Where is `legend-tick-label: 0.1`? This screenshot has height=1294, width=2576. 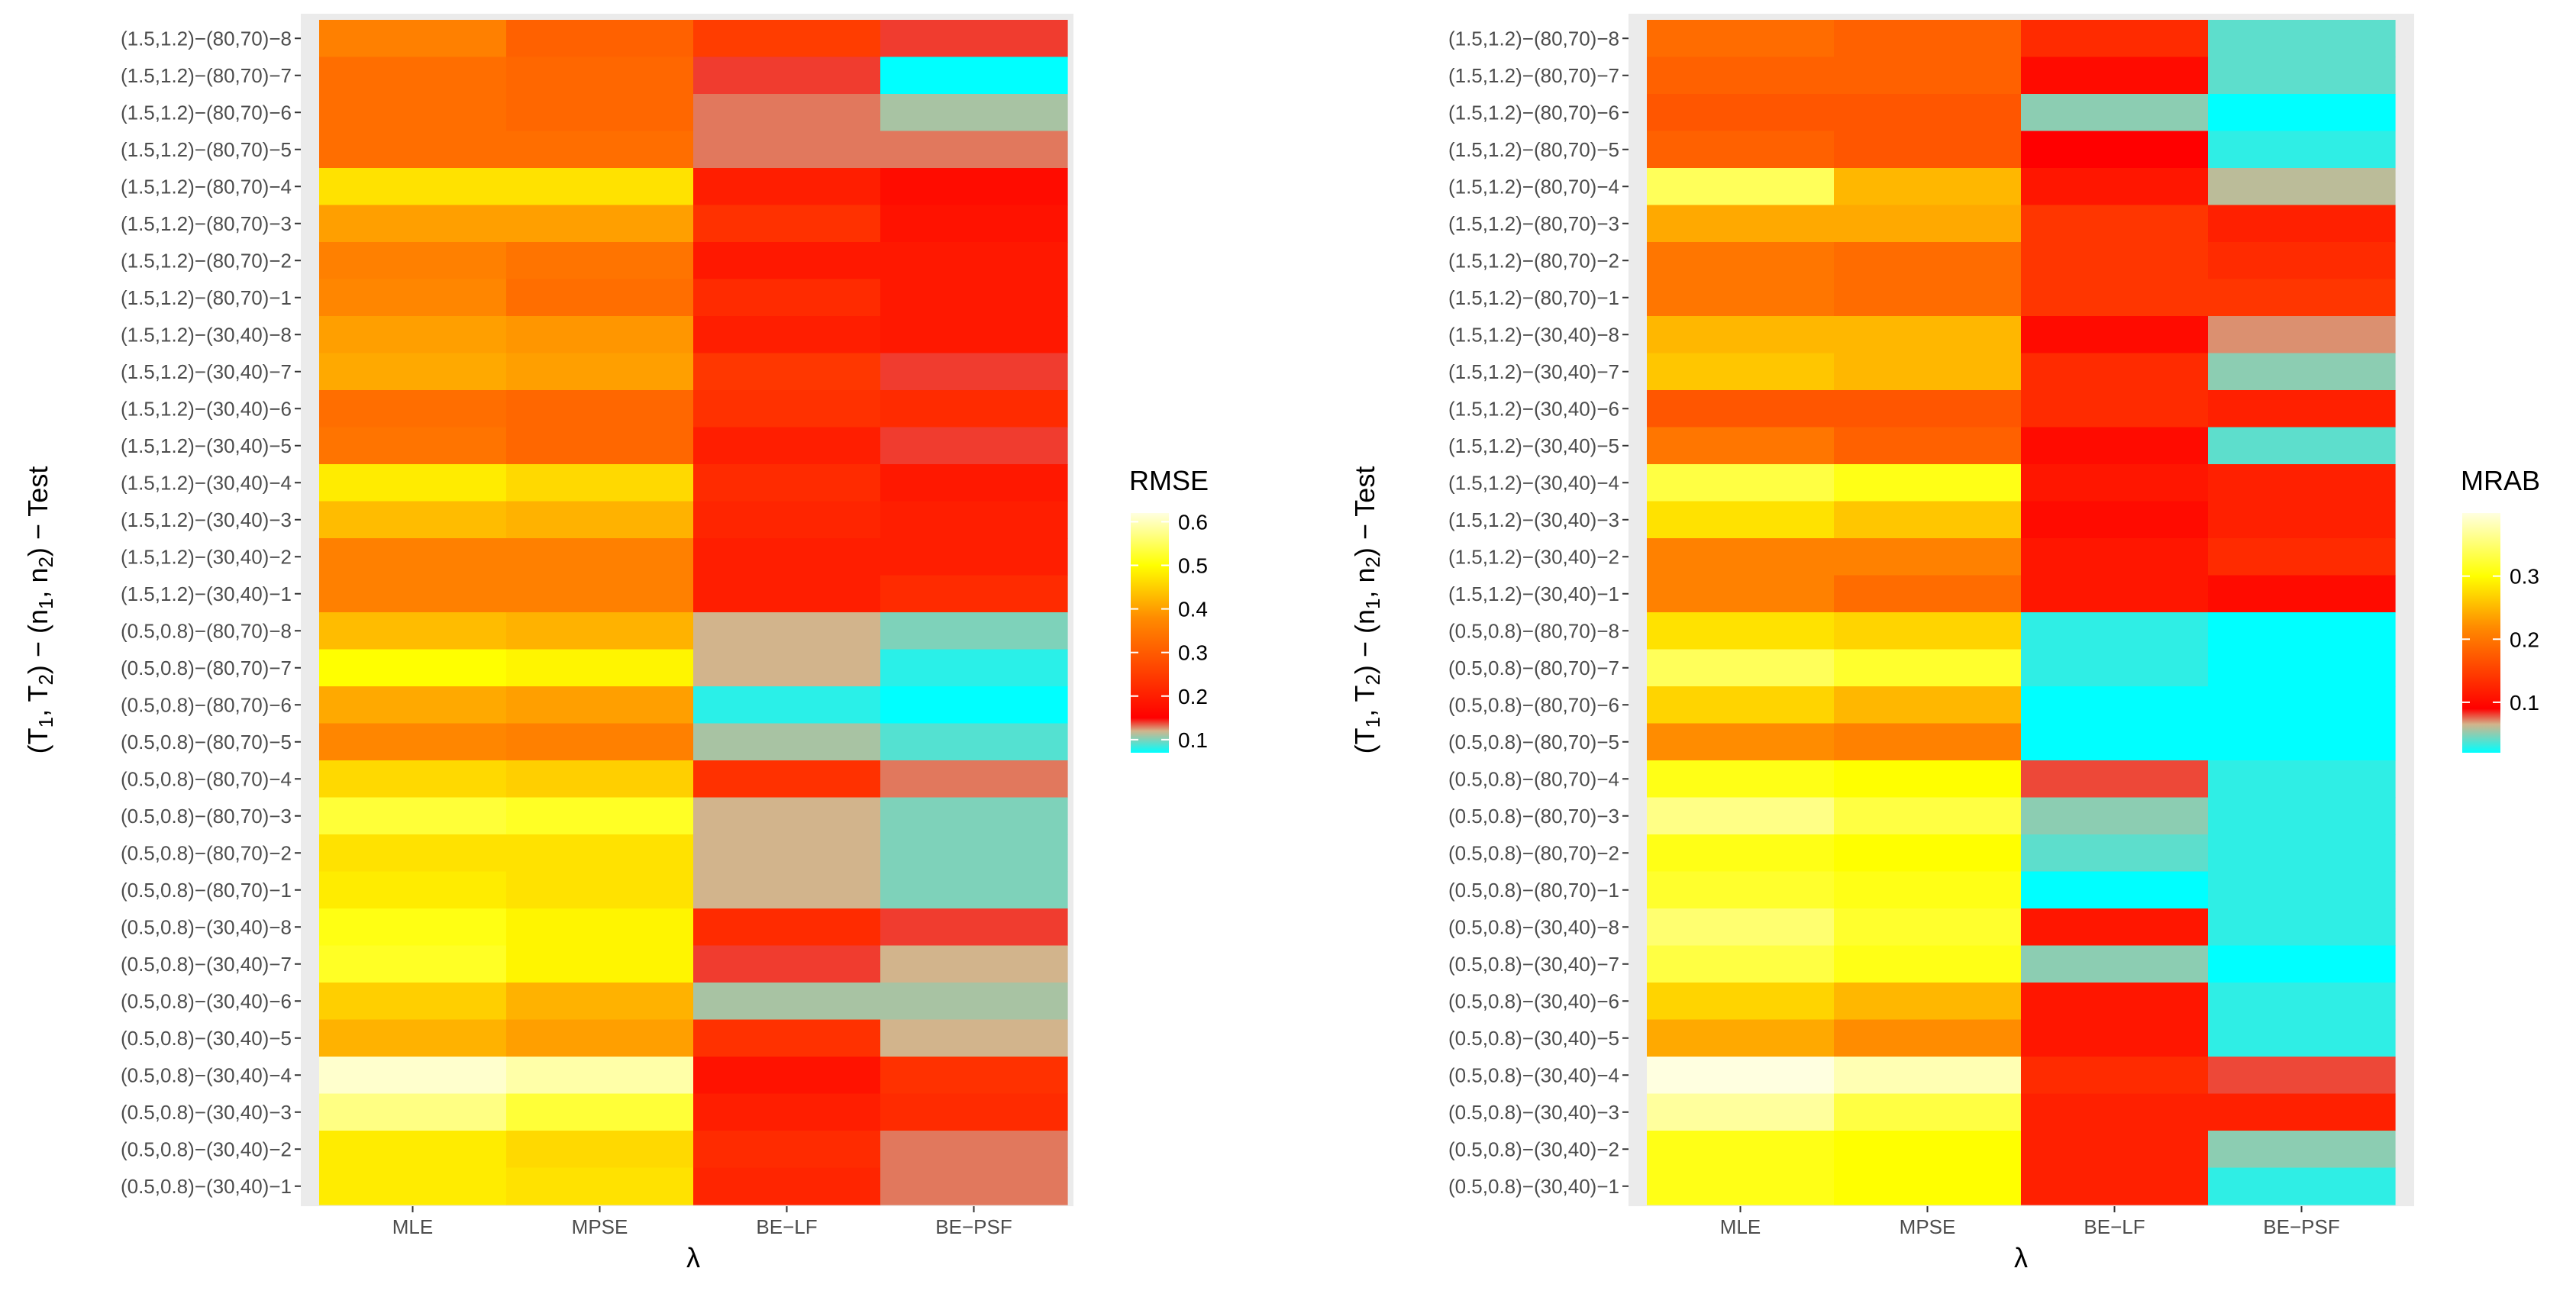
legend-tick-label: 0.1 is located at coordinates (1193, 740).